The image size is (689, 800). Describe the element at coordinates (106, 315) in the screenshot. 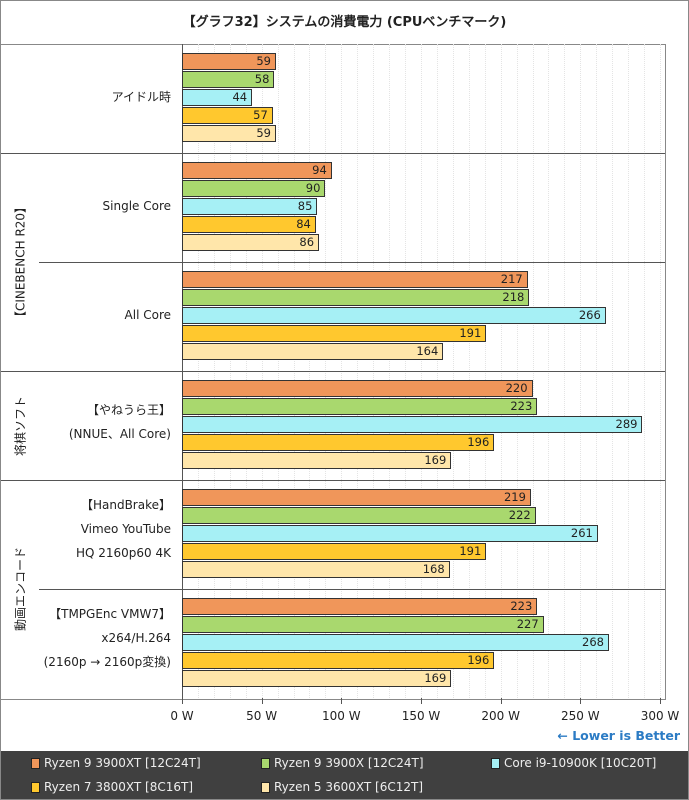

I see `category-label: All Core` at that location.